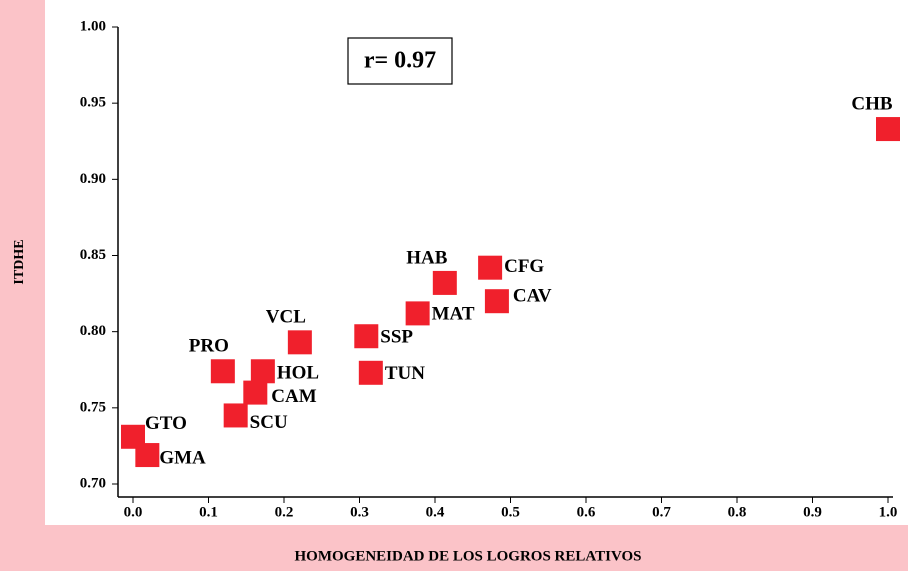  I want to click on x-tick-label: 1.0, so click(888, 512).